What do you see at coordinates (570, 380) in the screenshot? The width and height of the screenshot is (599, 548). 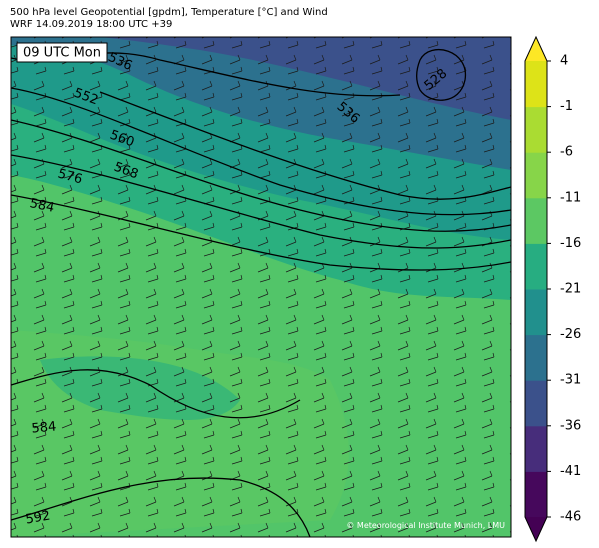 I see `colorbar-tick-label: -31` at bounding box center [570, 380].